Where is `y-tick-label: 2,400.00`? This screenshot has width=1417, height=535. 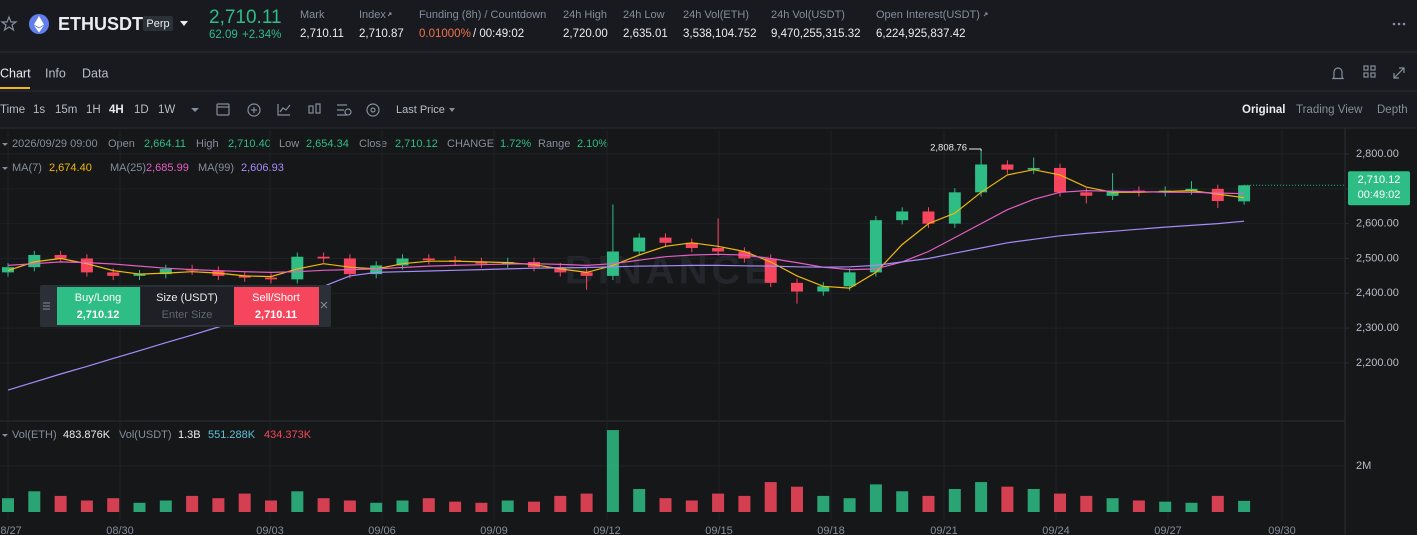 y-tick-label: 2,400.00 is located at coordinates (1377, 293).